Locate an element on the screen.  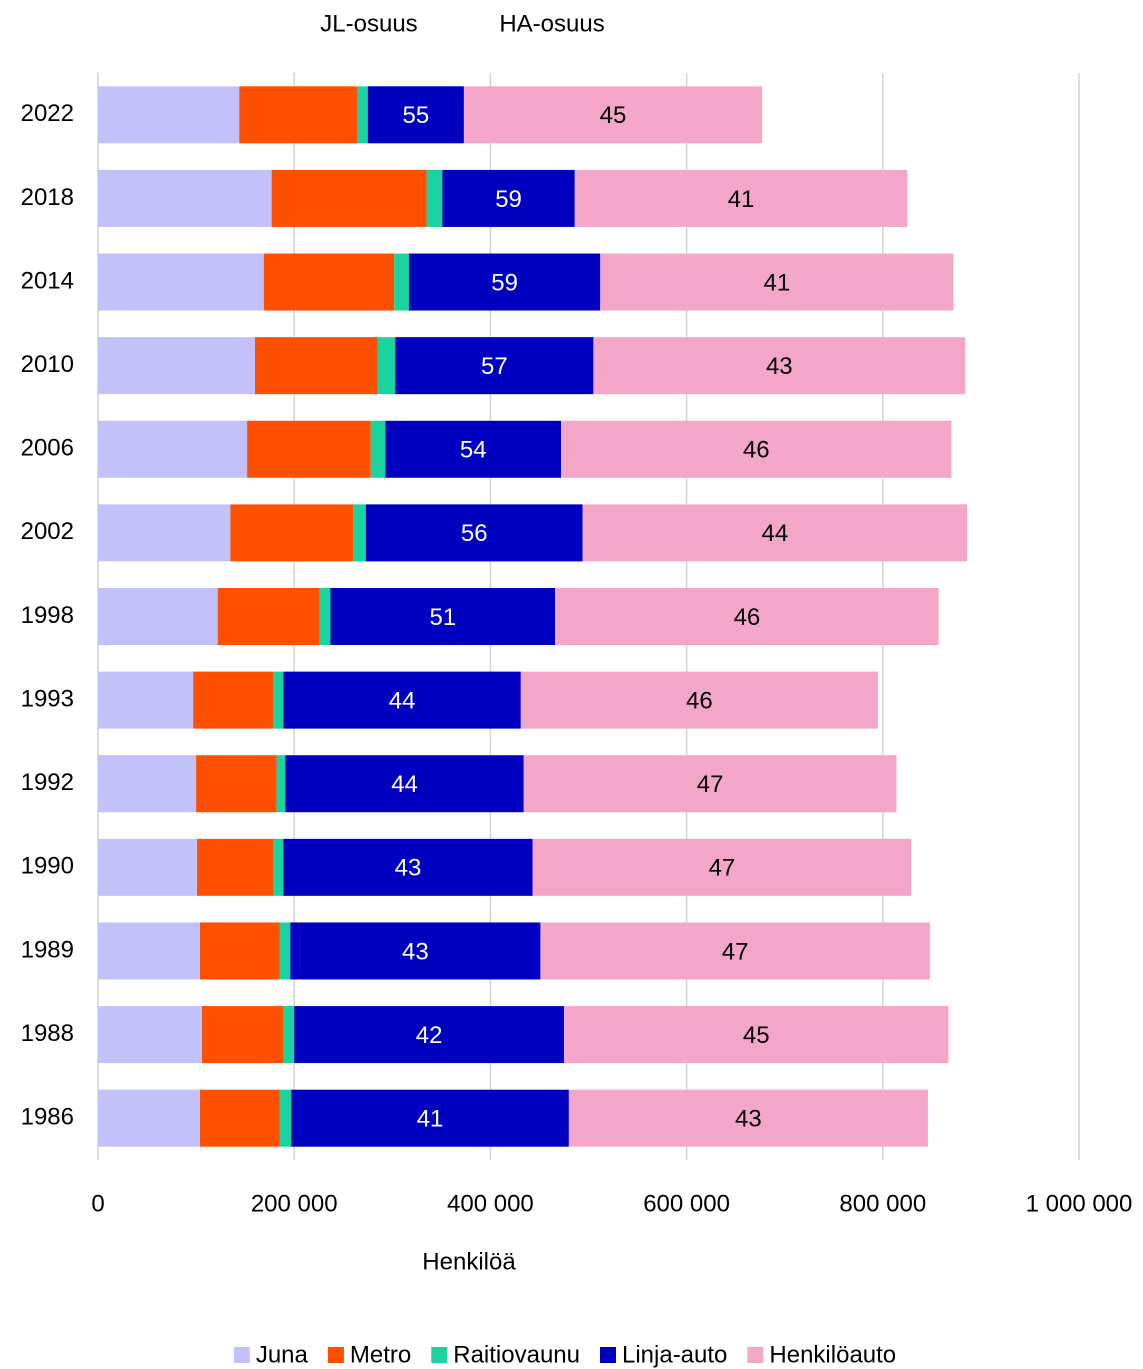
y-tick-label: 1990 is located at coordinates (47, 866).